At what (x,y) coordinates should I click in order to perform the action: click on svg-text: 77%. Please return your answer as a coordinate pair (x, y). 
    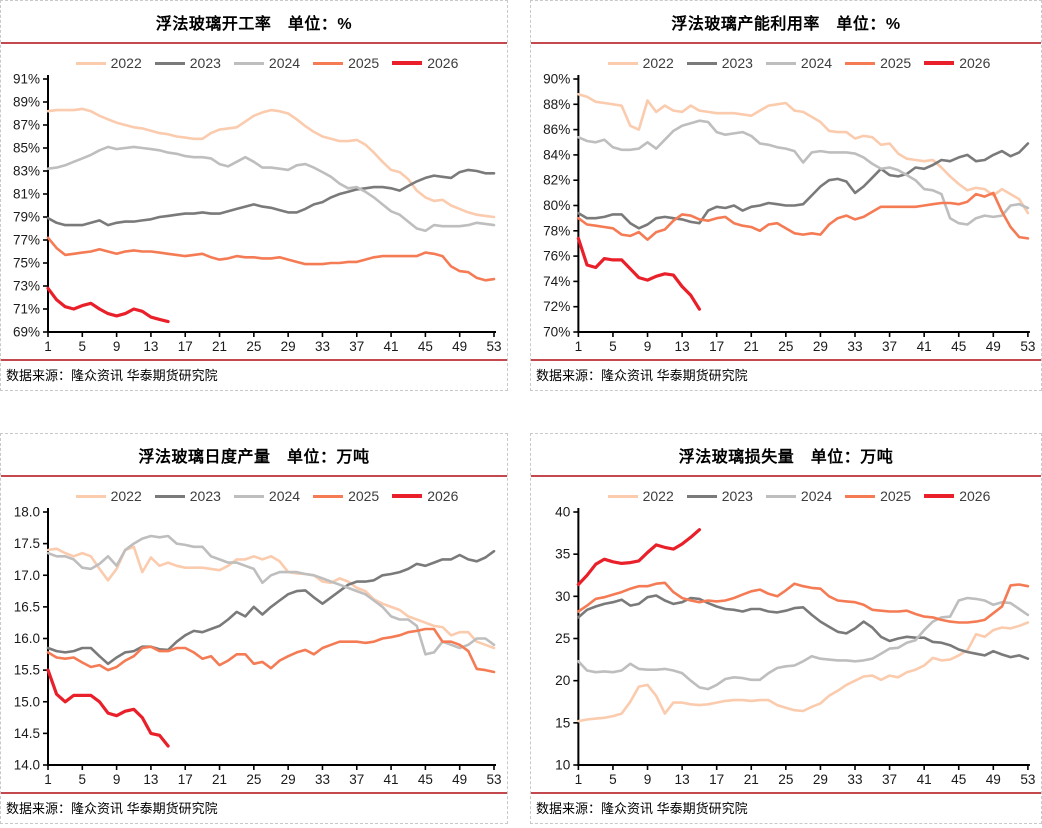
    Looking at the image, I should click on (26, 240).